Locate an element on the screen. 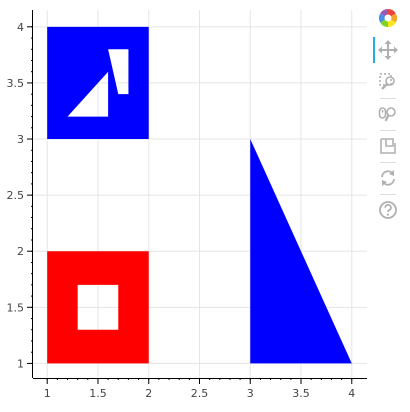 This screenshot has width=410, height=412. x-tick-label: 2.5 is located at coordinates (200, 393).